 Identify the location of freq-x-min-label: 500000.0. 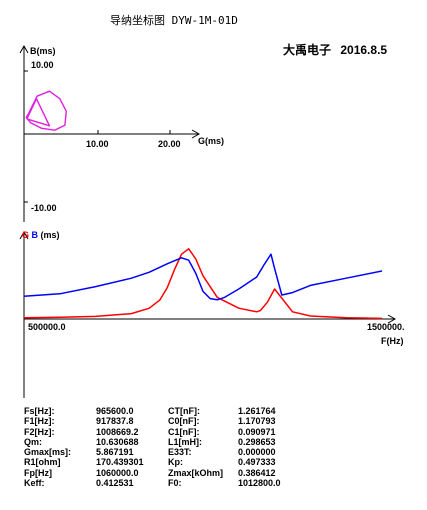
(47, 327).